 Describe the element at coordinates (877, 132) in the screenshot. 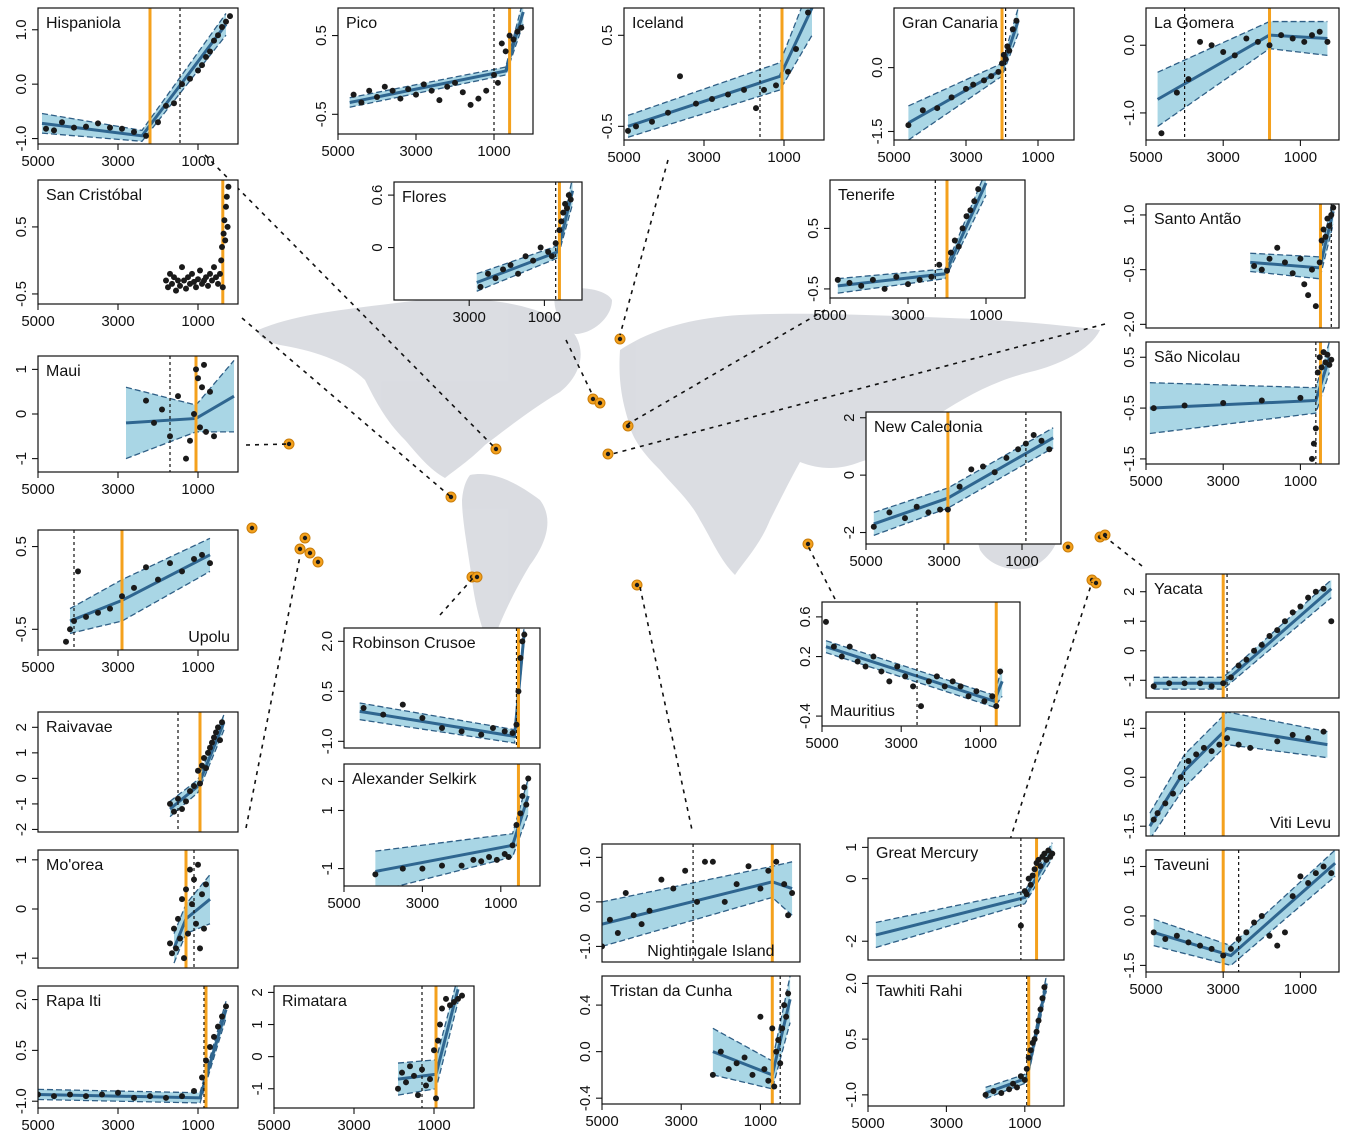

I see `y-tick-label: -1.5` at that location.